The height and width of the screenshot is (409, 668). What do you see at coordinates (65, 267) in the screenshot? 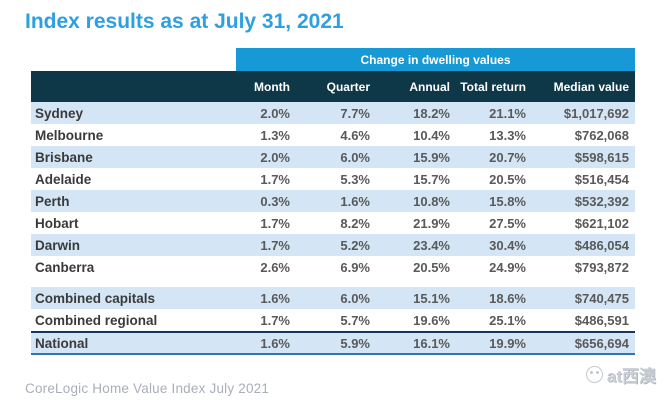
I see `cell-region-label: Canberra` at bounding box center [65, 267].